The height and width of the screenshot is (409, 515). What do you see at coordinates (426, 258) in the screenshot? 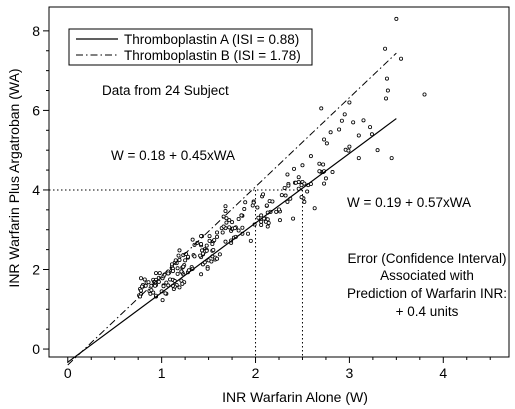
I see `error-line-1: Error (Confidence Interval)` at bounding box center [426, 258].